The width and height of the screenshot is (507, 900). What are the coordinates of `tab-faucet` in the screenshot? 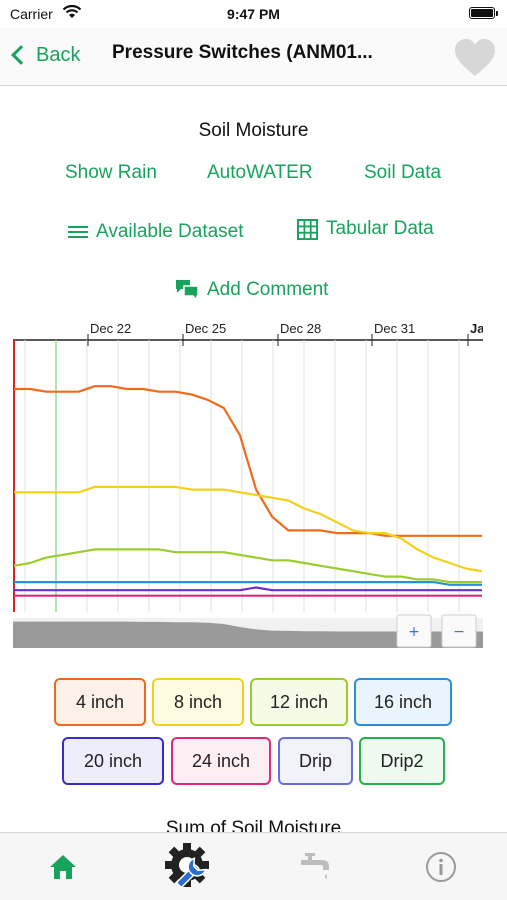 It's located at (315, 866).